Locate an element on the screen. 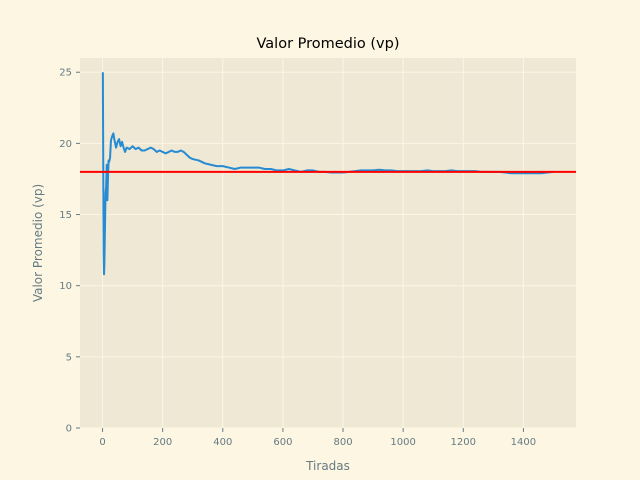 The height and width of the screenshot is (480, 640). x-axis-label: Tiradas is located at coordinates (327, 466).